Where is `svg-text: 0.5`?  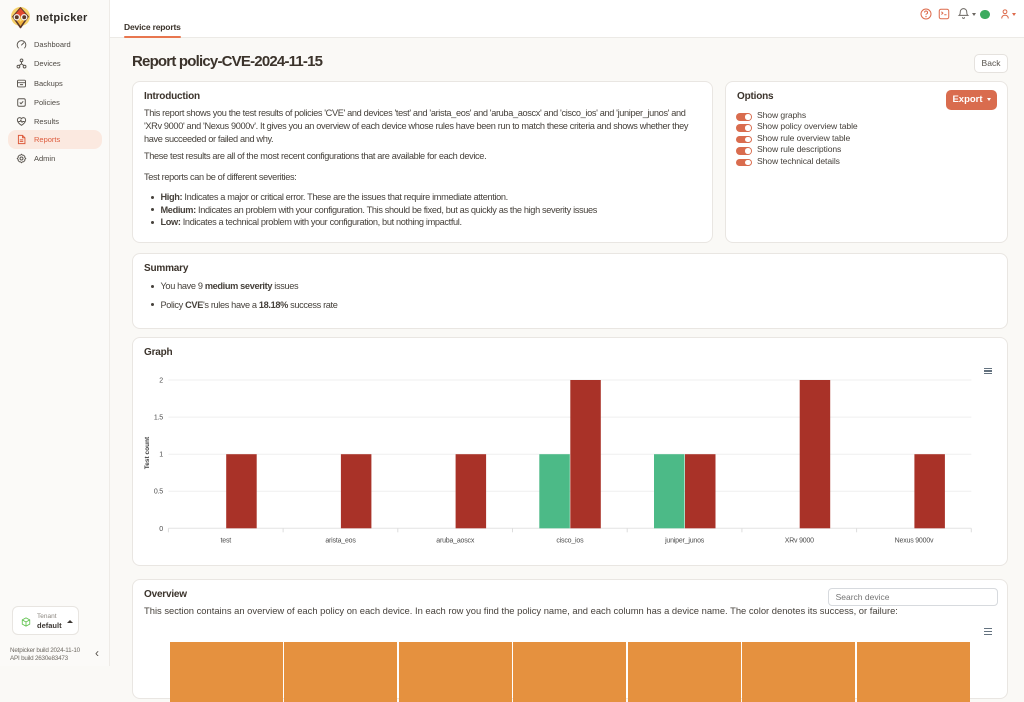 svg-text: 0.5 is located at coordinates (158, 492).